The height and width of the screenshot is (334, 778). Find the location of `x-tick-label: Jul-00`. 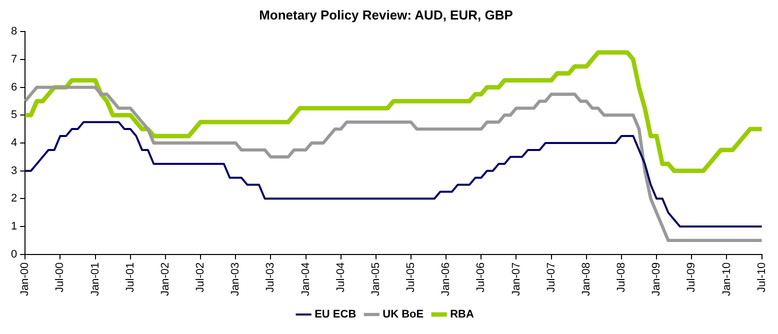

x-tick-label: Jul-00 is located at coordinates (60, 277).